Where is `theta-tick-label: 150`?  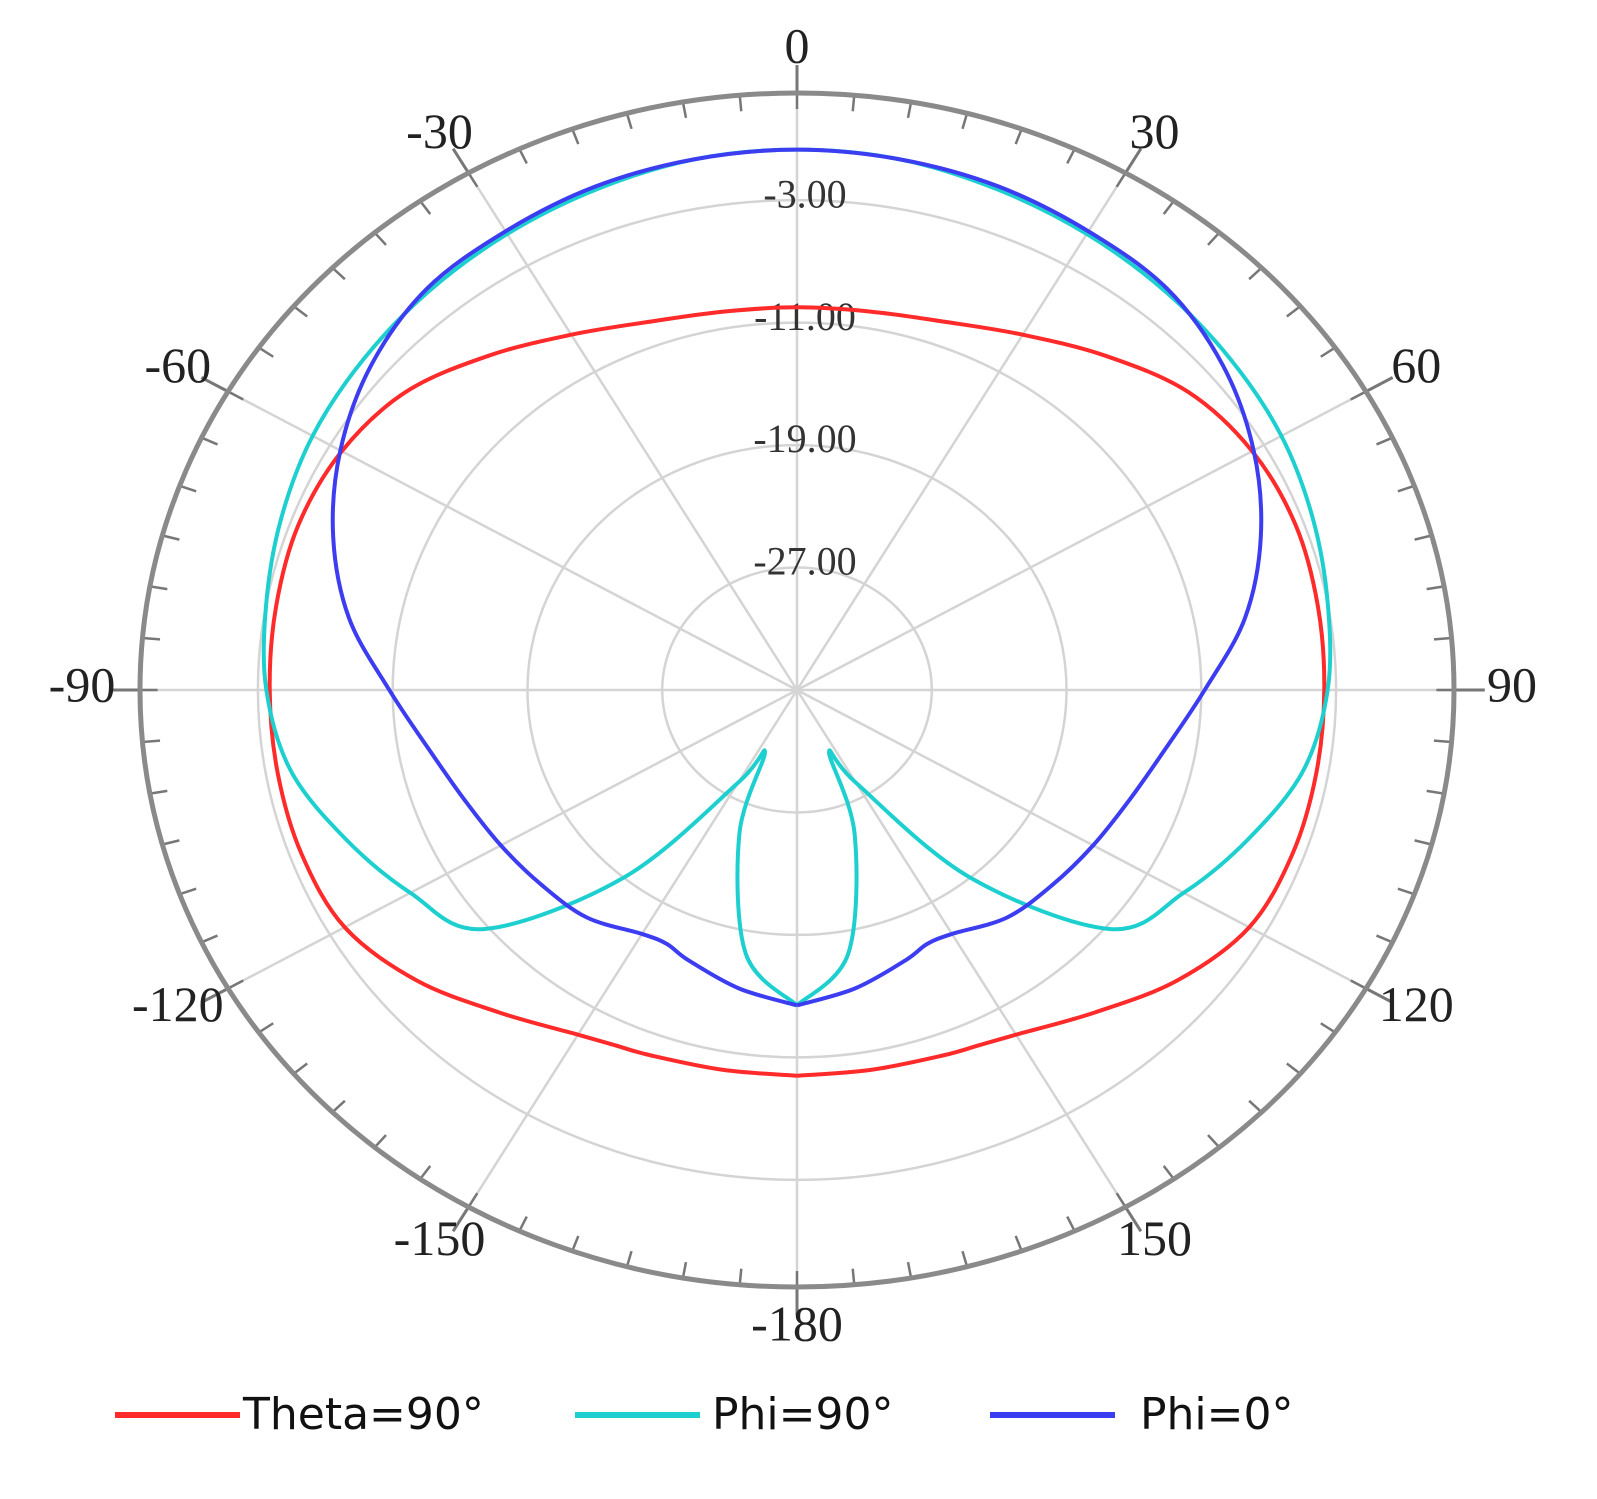 theta-tick-label: 150 is located at coordinates (1154, 1238).